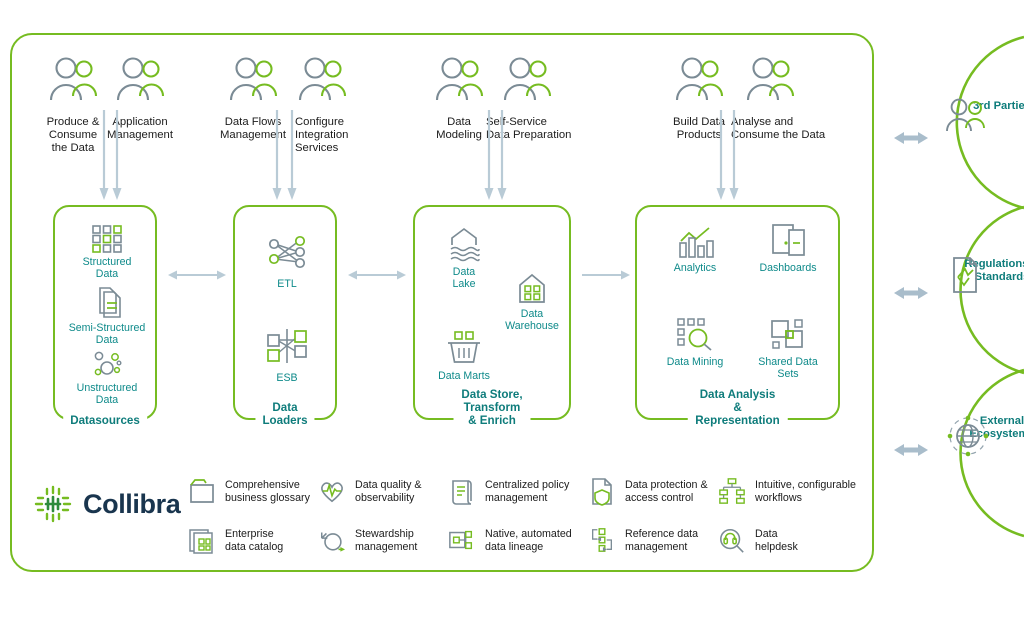  What do you see at coordinates (532, 320) in the screenshot?
I see `node-label: Data Warehouse` at bounding box center [532, 320].